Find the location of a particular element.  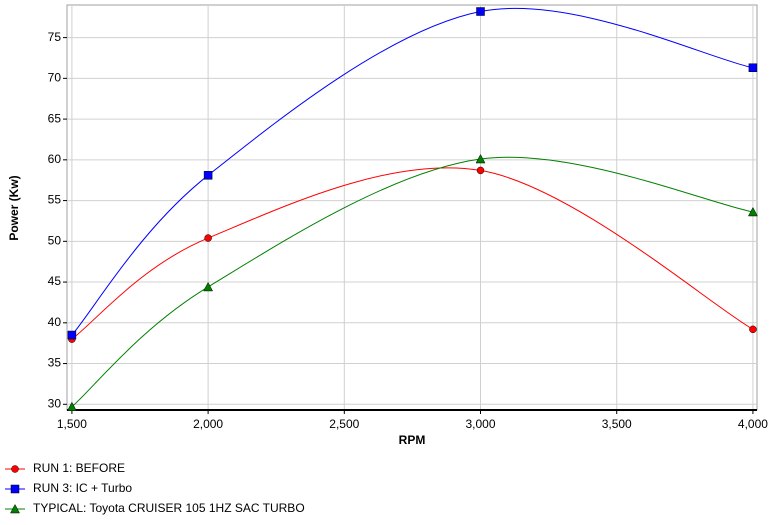

y-tick-label: 30 is located at coordinates (55, 403).